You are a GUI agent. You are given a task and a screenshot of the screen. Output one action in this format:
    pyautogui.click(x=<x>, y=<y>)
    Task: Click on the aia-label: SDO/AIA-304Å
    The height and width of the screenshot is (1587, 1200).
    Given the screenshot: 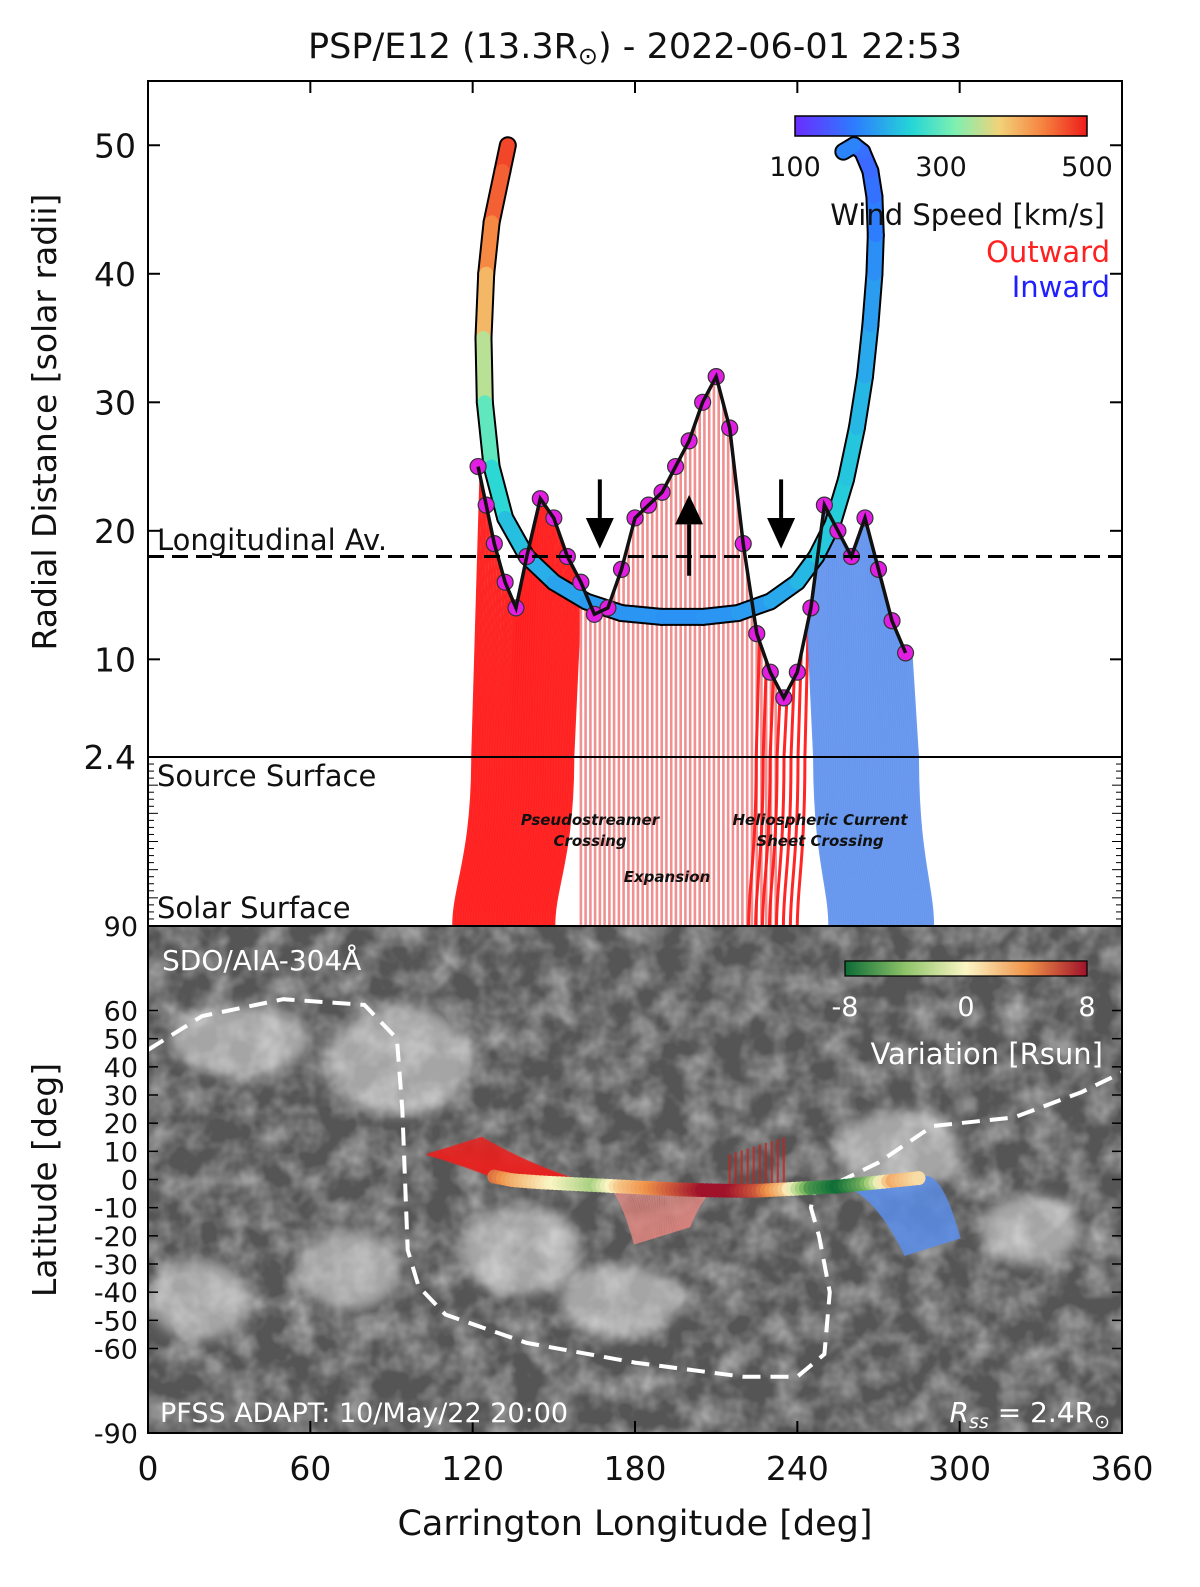 What is the action you would take?
    pyautogui.click(x=261, y=960)
    